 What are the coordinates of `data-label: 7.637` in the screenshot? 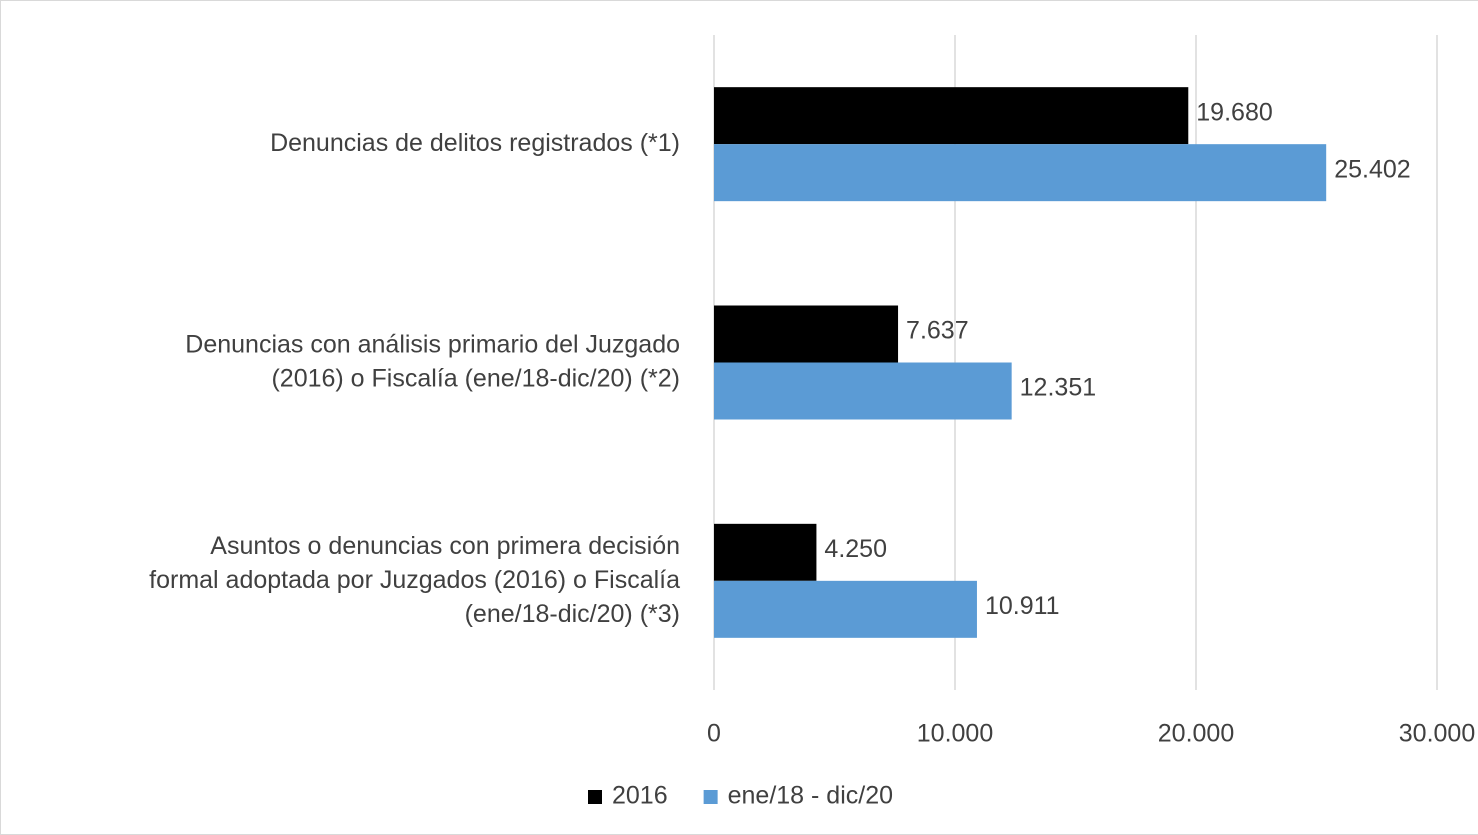 It's located at (937, 331).